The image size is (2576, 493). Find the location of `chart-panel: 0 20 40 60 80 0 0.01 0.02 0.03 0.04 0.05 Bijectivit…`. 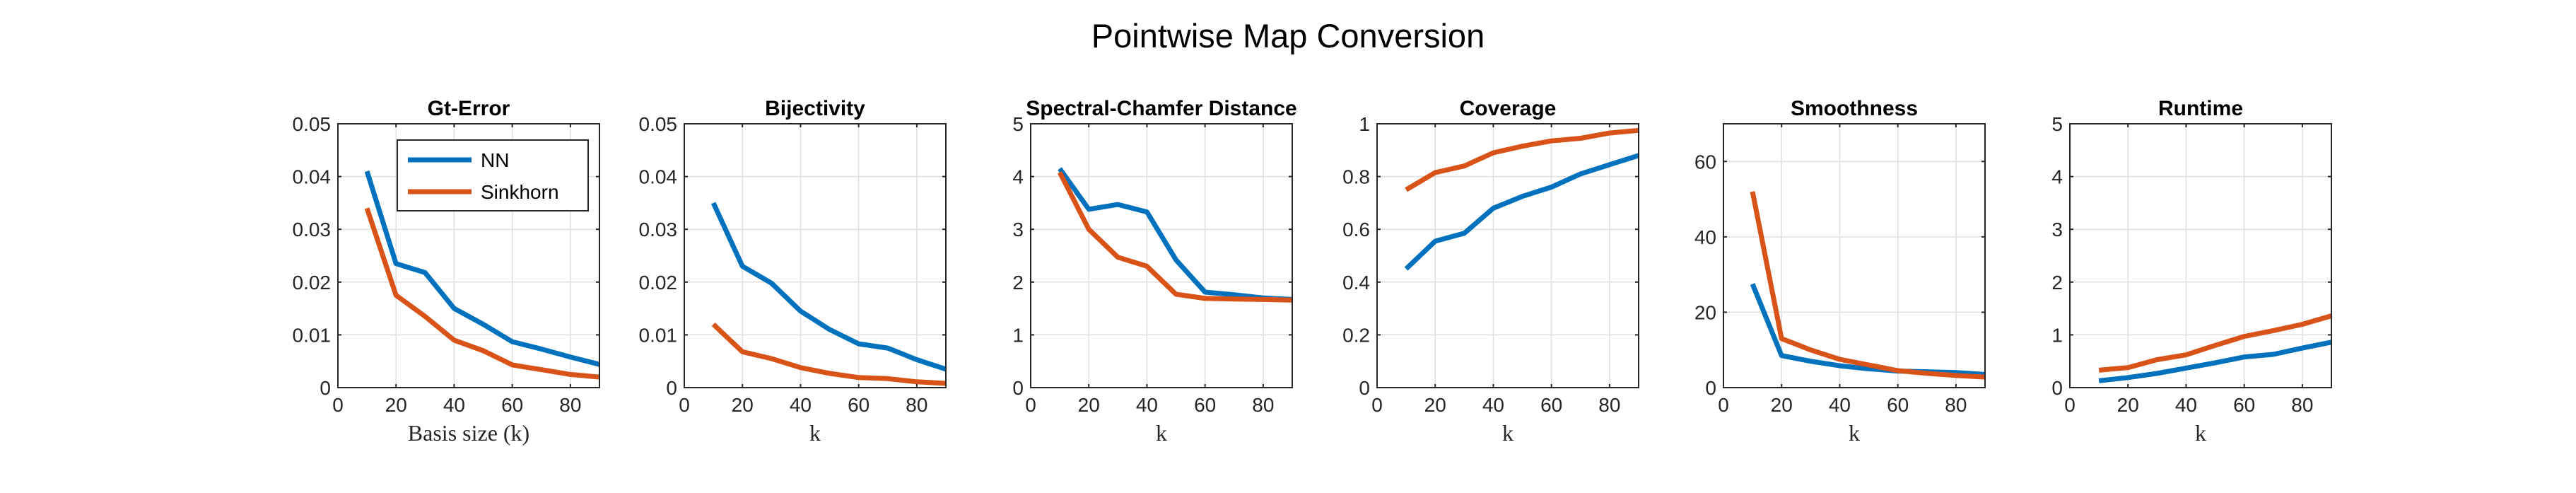

chart-panel: 0 20 40 60 80 0 0.01 0.02 0.03 0.04 0.05 Bijectivit… is located at coordinates (793, 271).